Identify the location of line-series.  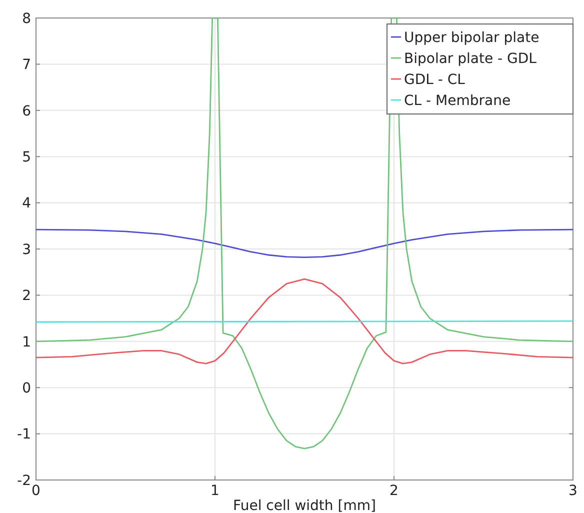
(304, 243).